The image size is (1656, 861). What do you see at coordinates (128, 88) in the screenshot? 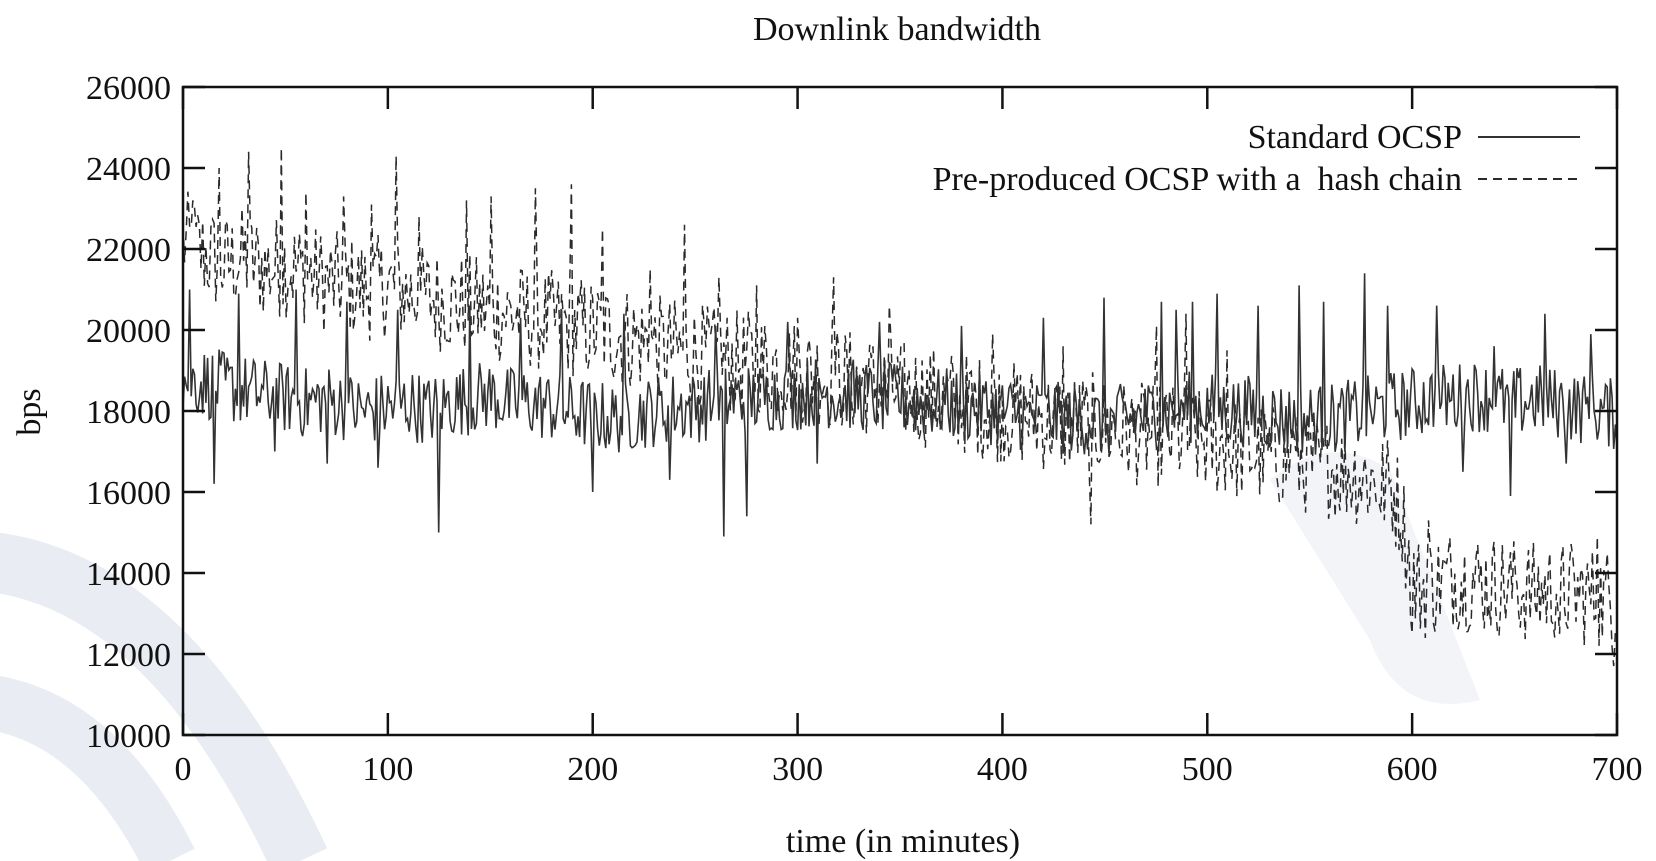
I see `y-tick-label: 26000` at bounding box center [128, 88].